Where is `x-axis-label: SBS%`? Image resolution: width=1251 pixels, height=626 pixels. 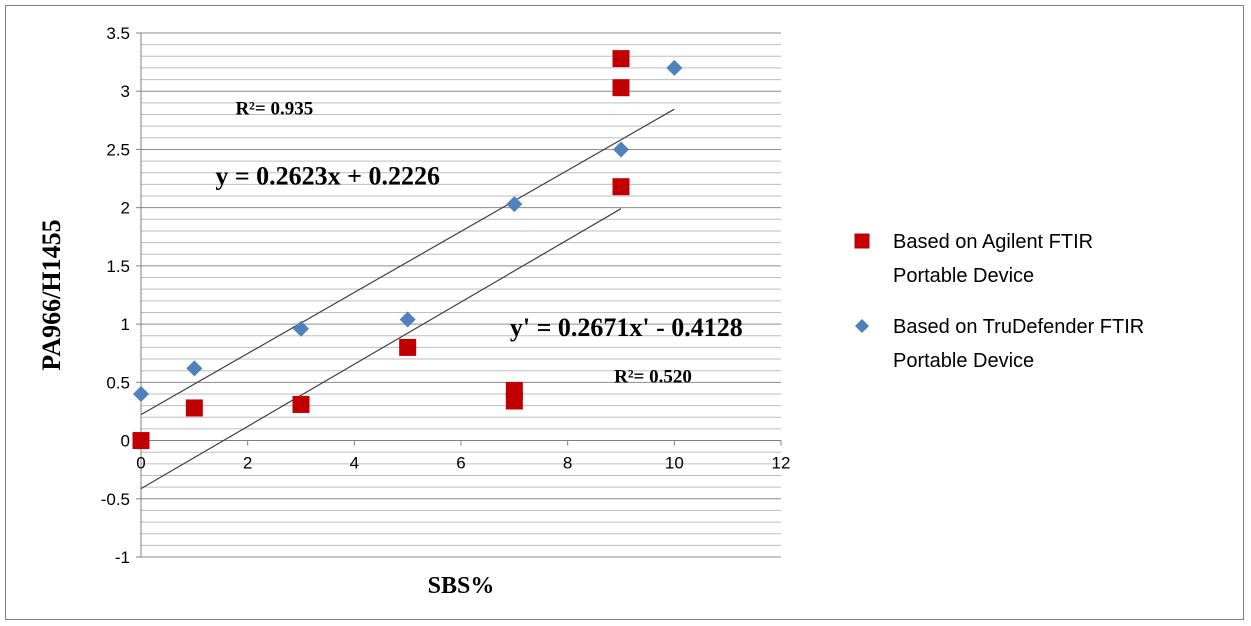 x-axis-label: SBS% is located at coordinates (461, 586).